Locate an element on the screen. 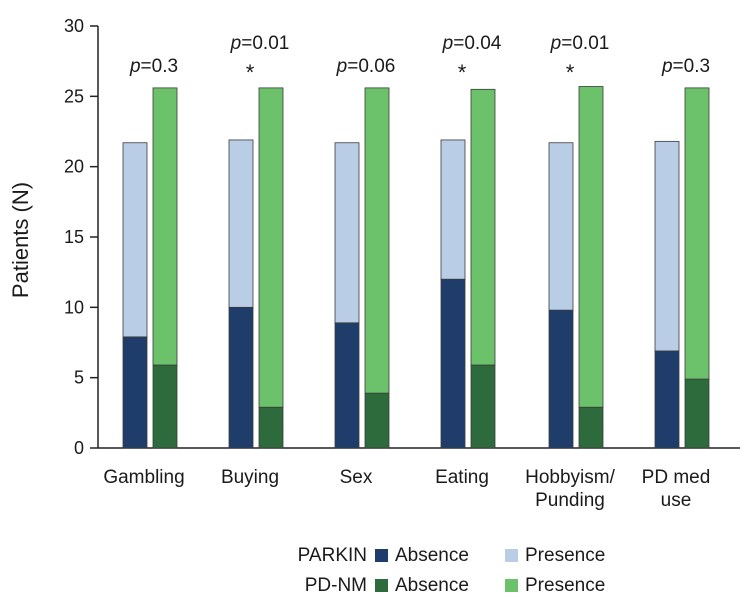 The width and height of the screenshot is (748, 598). p-value-label: p=0.04 is located at coordinates (472, 43).